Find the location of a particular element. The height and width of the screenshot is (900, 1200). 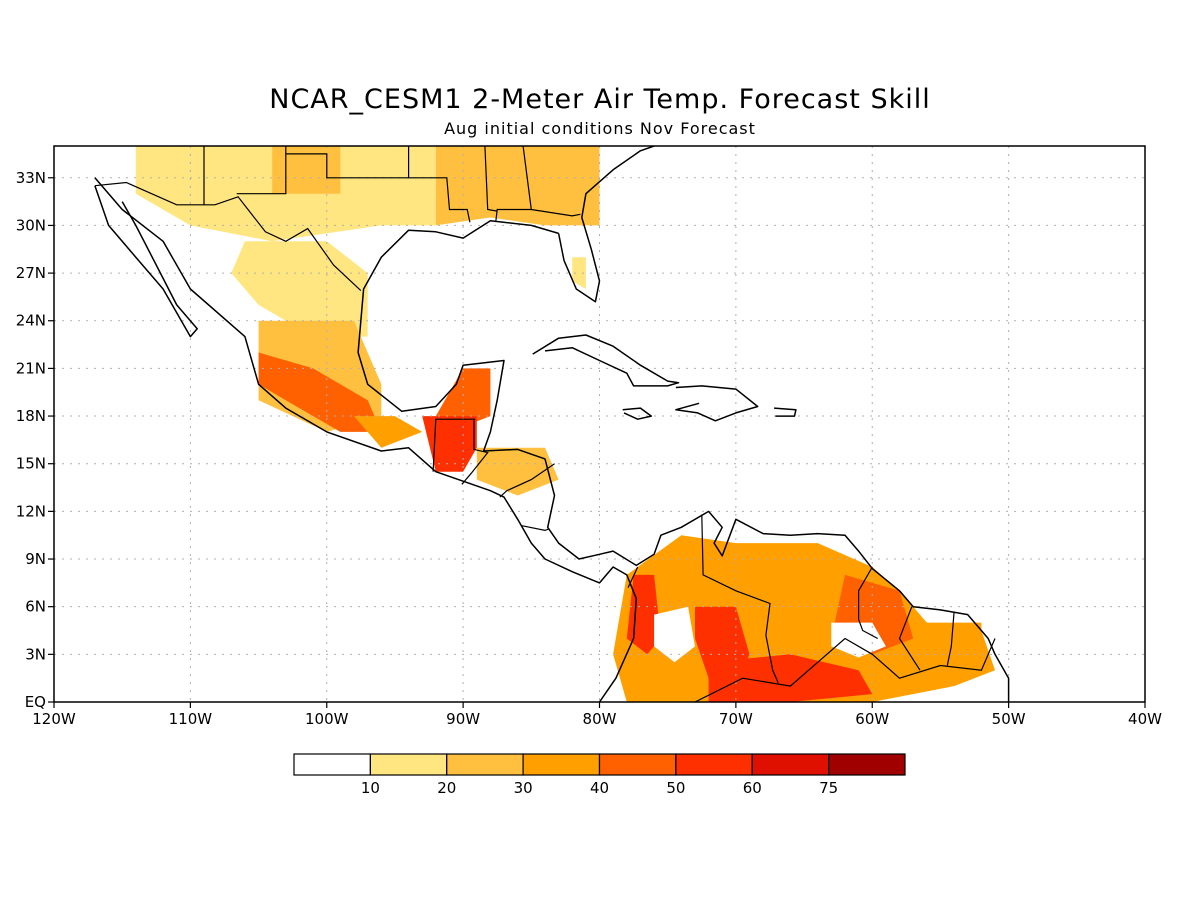

skill-region-us-gulf-coast is located at coordinates (517, 186).